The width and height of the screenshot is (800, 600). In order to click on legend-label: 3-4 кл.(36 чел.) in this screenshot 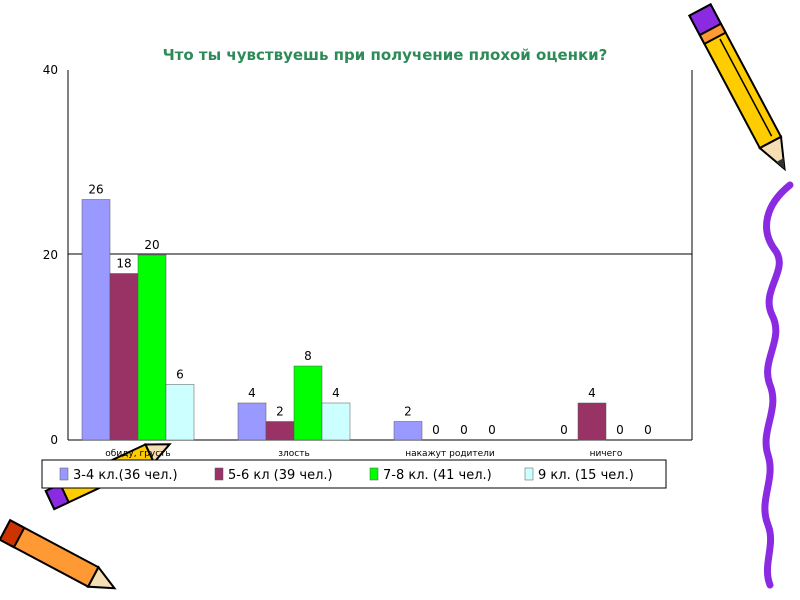, I will do `click(125, 475)`.